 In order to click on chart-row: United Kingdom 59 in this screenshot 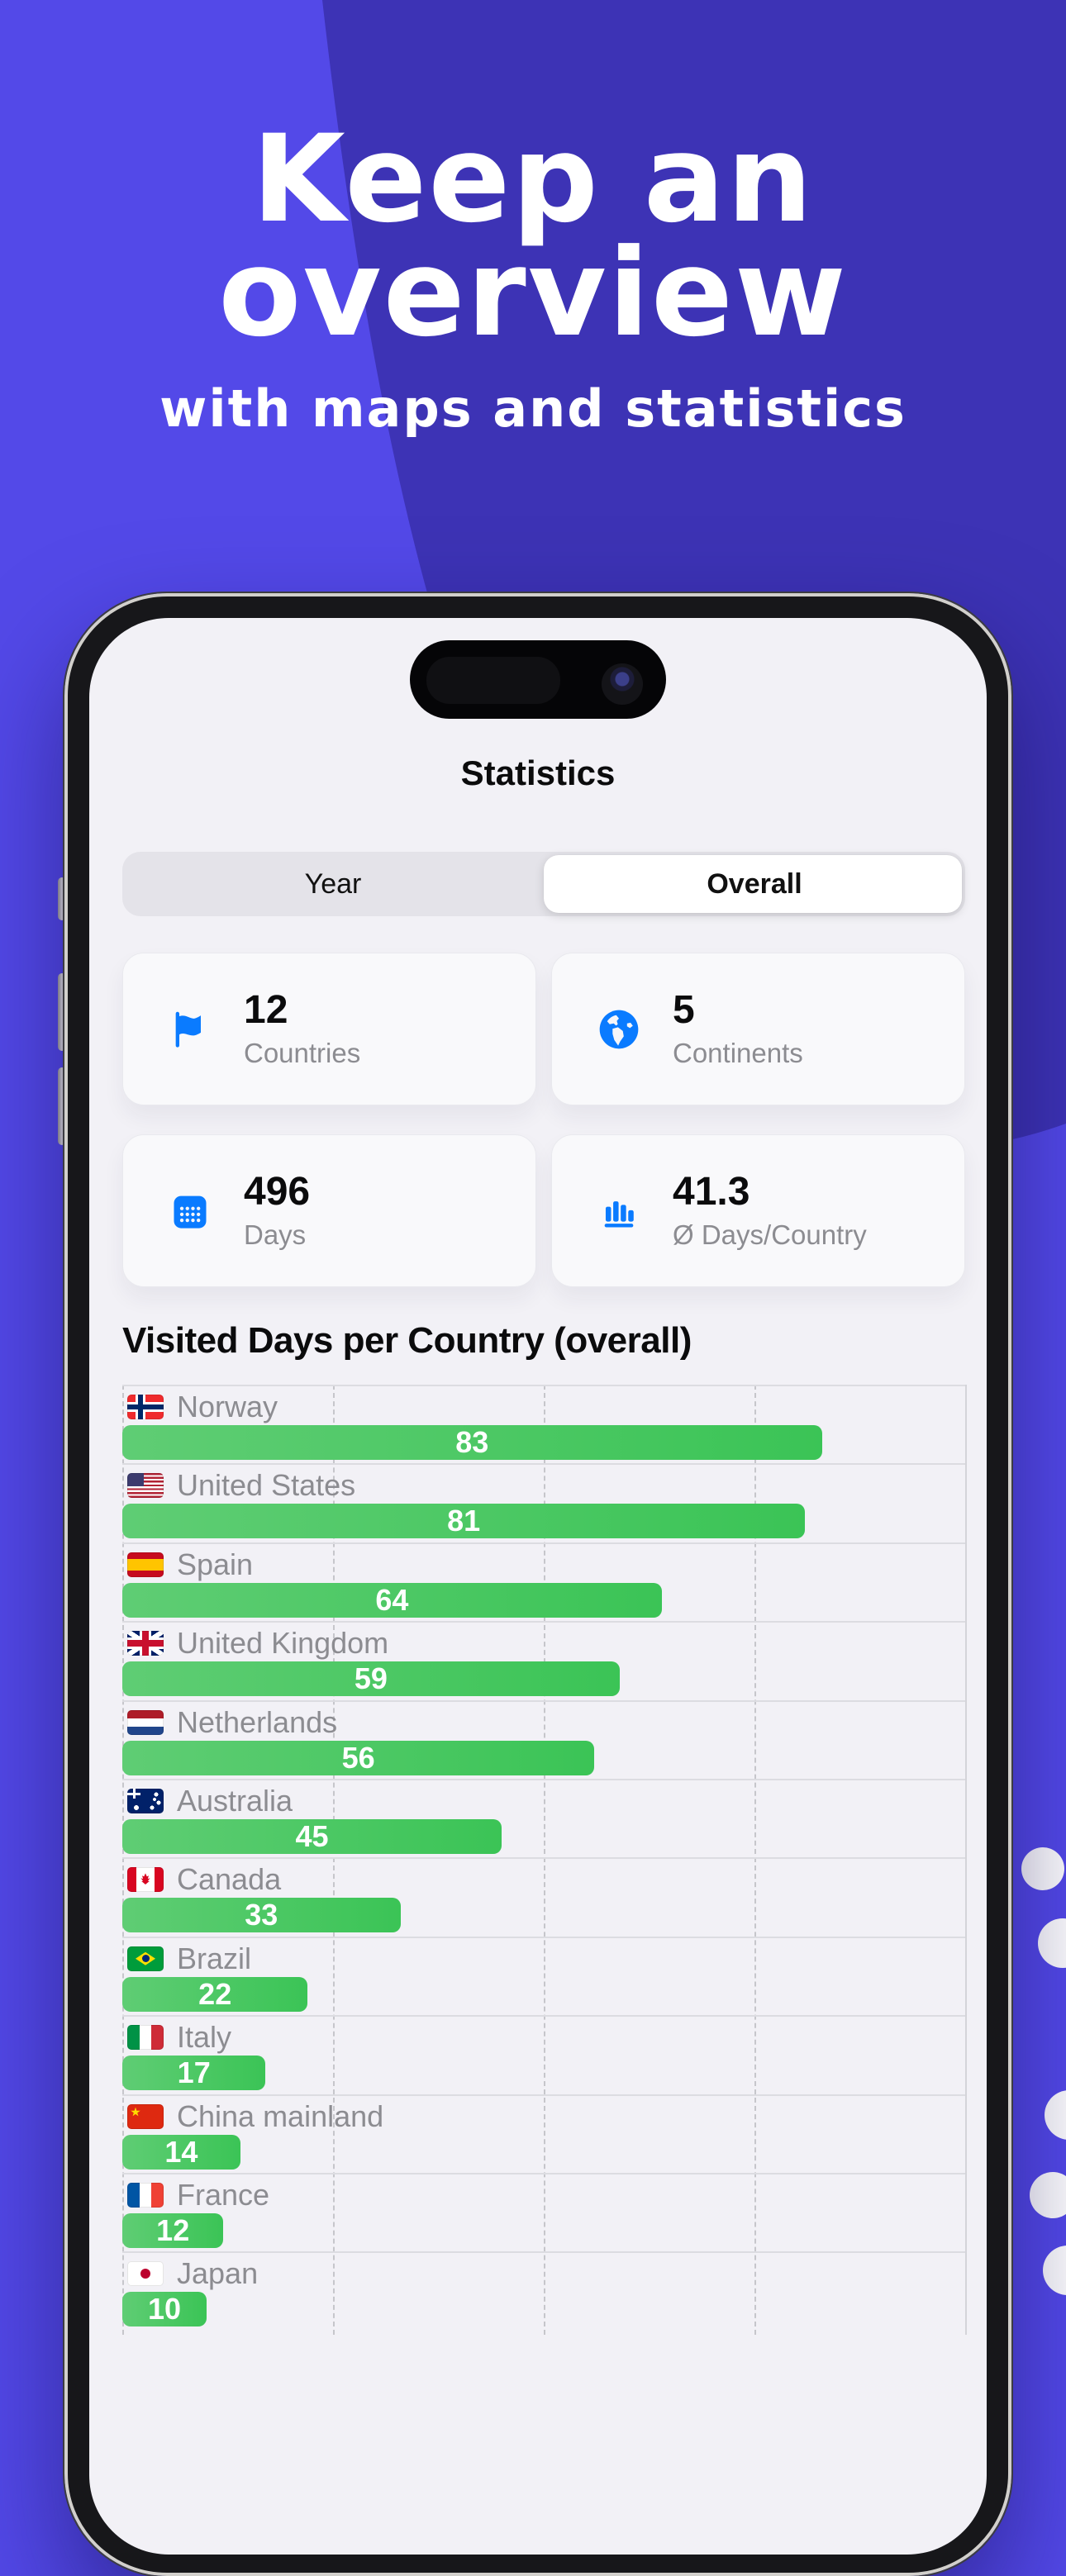, I will do `click(543, 1660)`.